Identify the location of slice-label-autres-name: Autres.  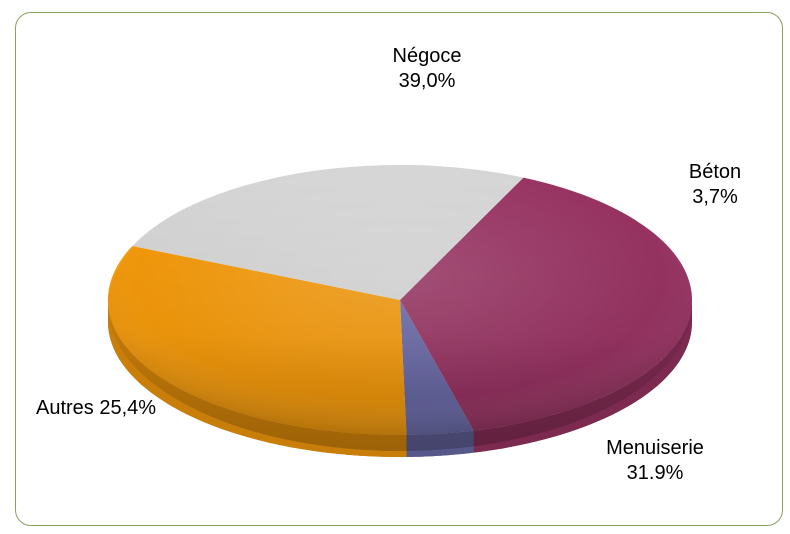
(65, 408).